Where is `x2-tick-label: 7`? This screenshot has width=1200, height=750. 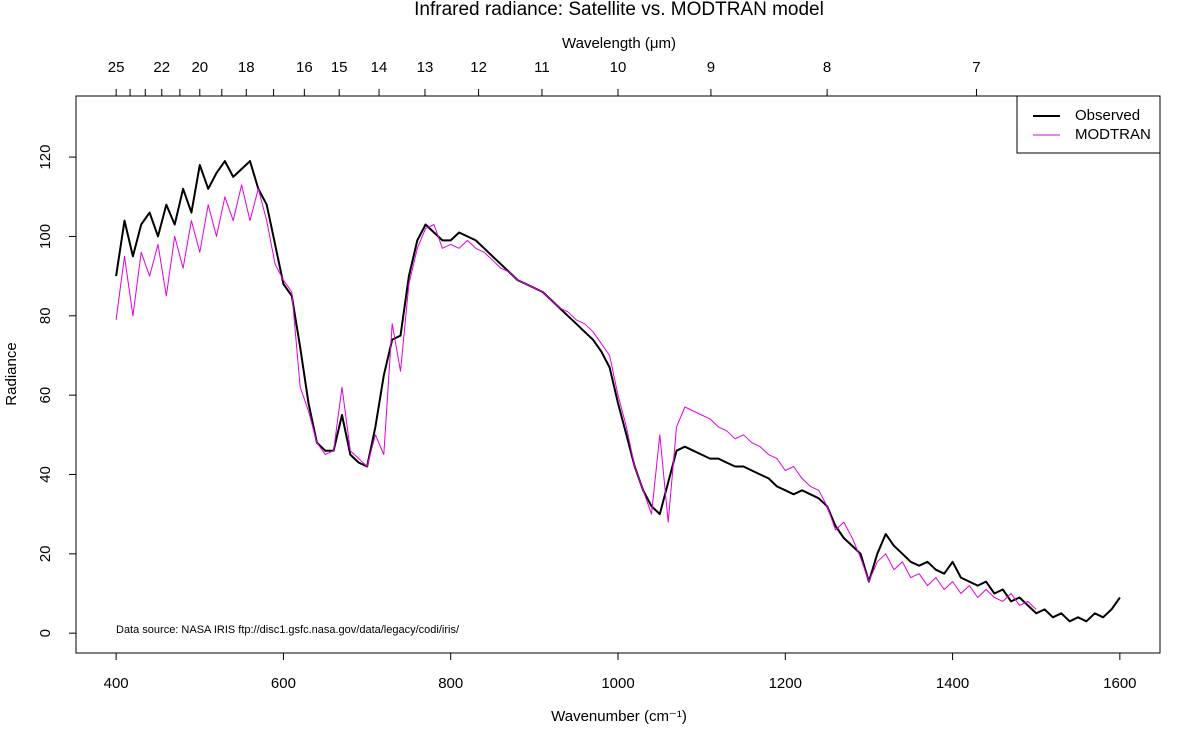
x2-tick-label: 7 is located at coordinates (976, 67).